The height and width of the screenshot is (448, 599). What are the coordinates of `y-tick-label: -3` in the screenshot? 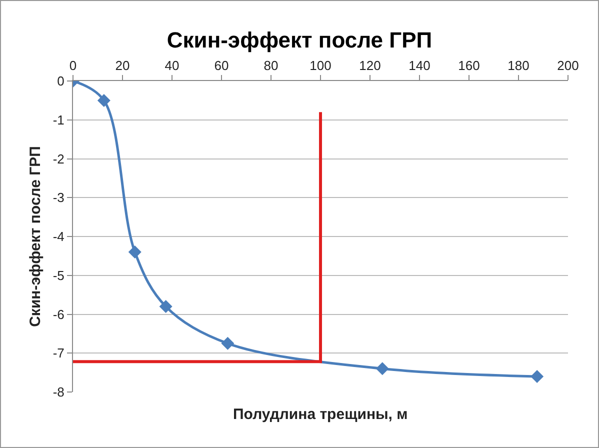 It's located at (58, 198).